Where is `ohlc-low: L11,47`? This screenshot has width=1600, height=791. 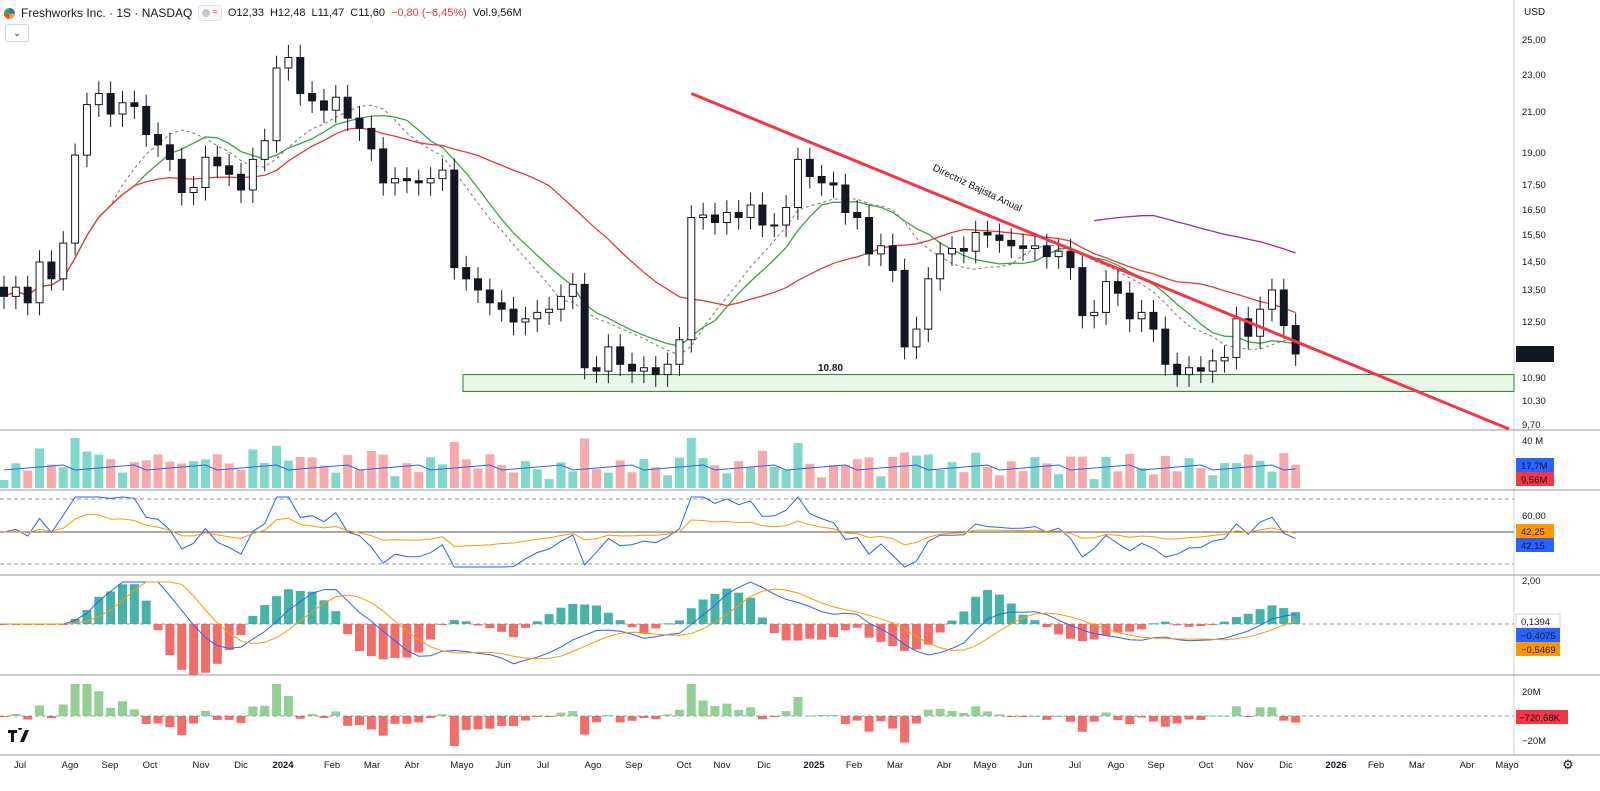
ohlc-low: L11,47 is located at coordinates (328, 13).